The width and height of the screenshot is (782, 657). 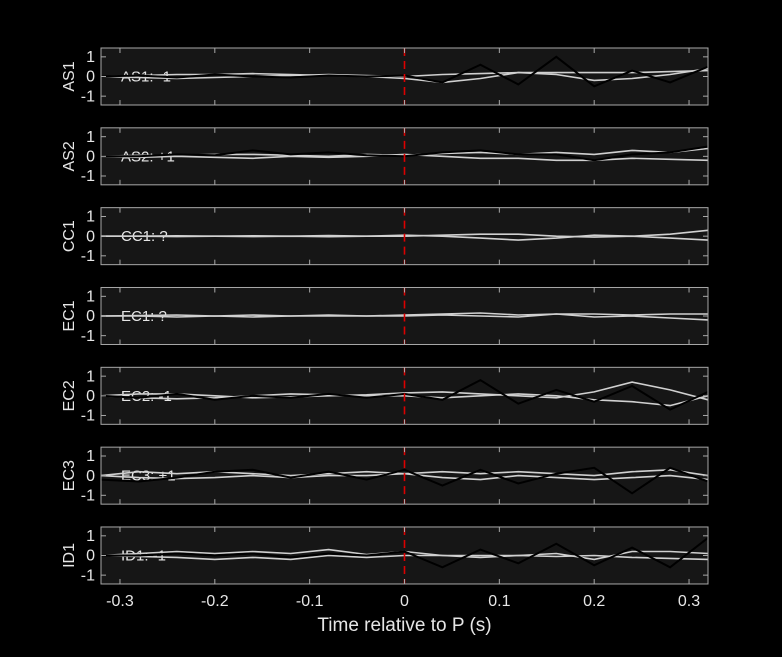 I want to click on y-axis-label: EC1, so click(x=69, y=315).